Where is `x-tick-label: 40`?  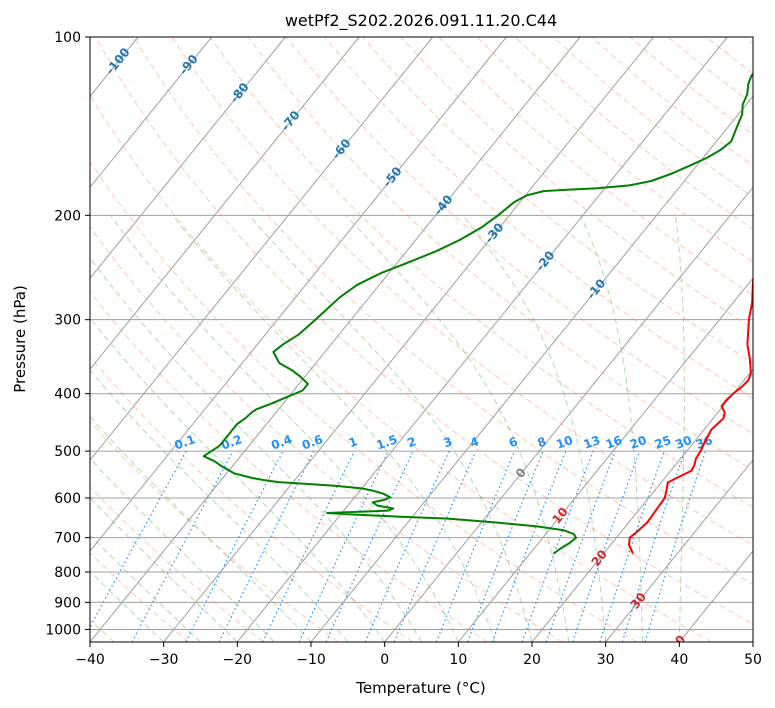
x-tick-label: 40 is located at coordinates (679, 660).